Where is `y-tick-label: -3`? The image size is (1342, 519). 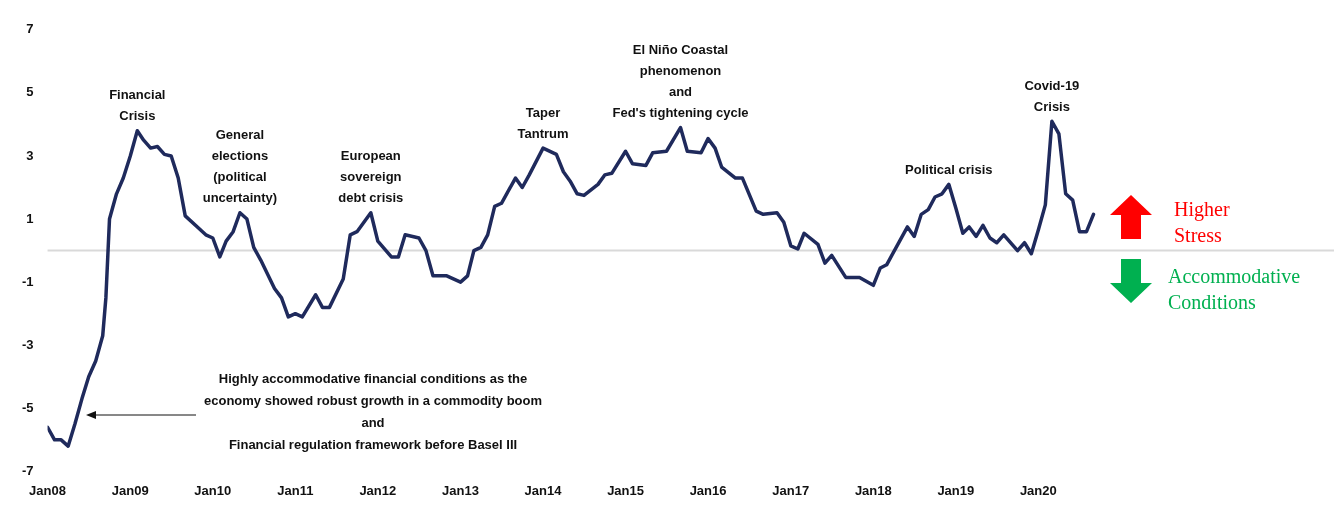 y-tick-label: -3 is located at coordinates (28, 344).